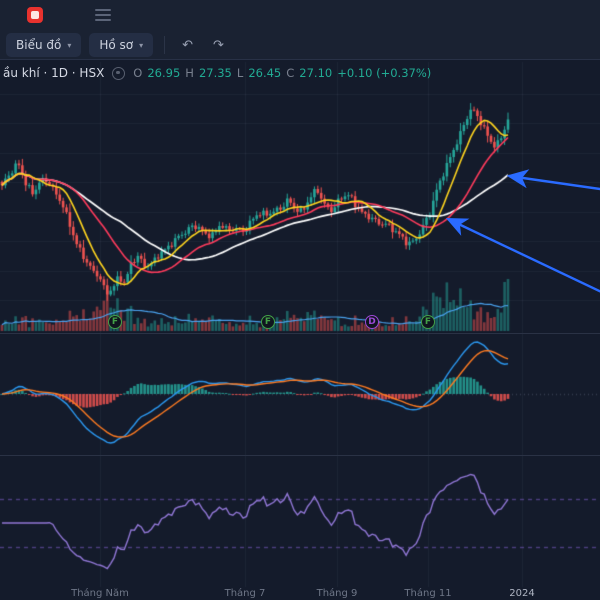 The height and width of the screenshot is (600, 600). I want to click on toolbar-row-top, so click(300, 15).